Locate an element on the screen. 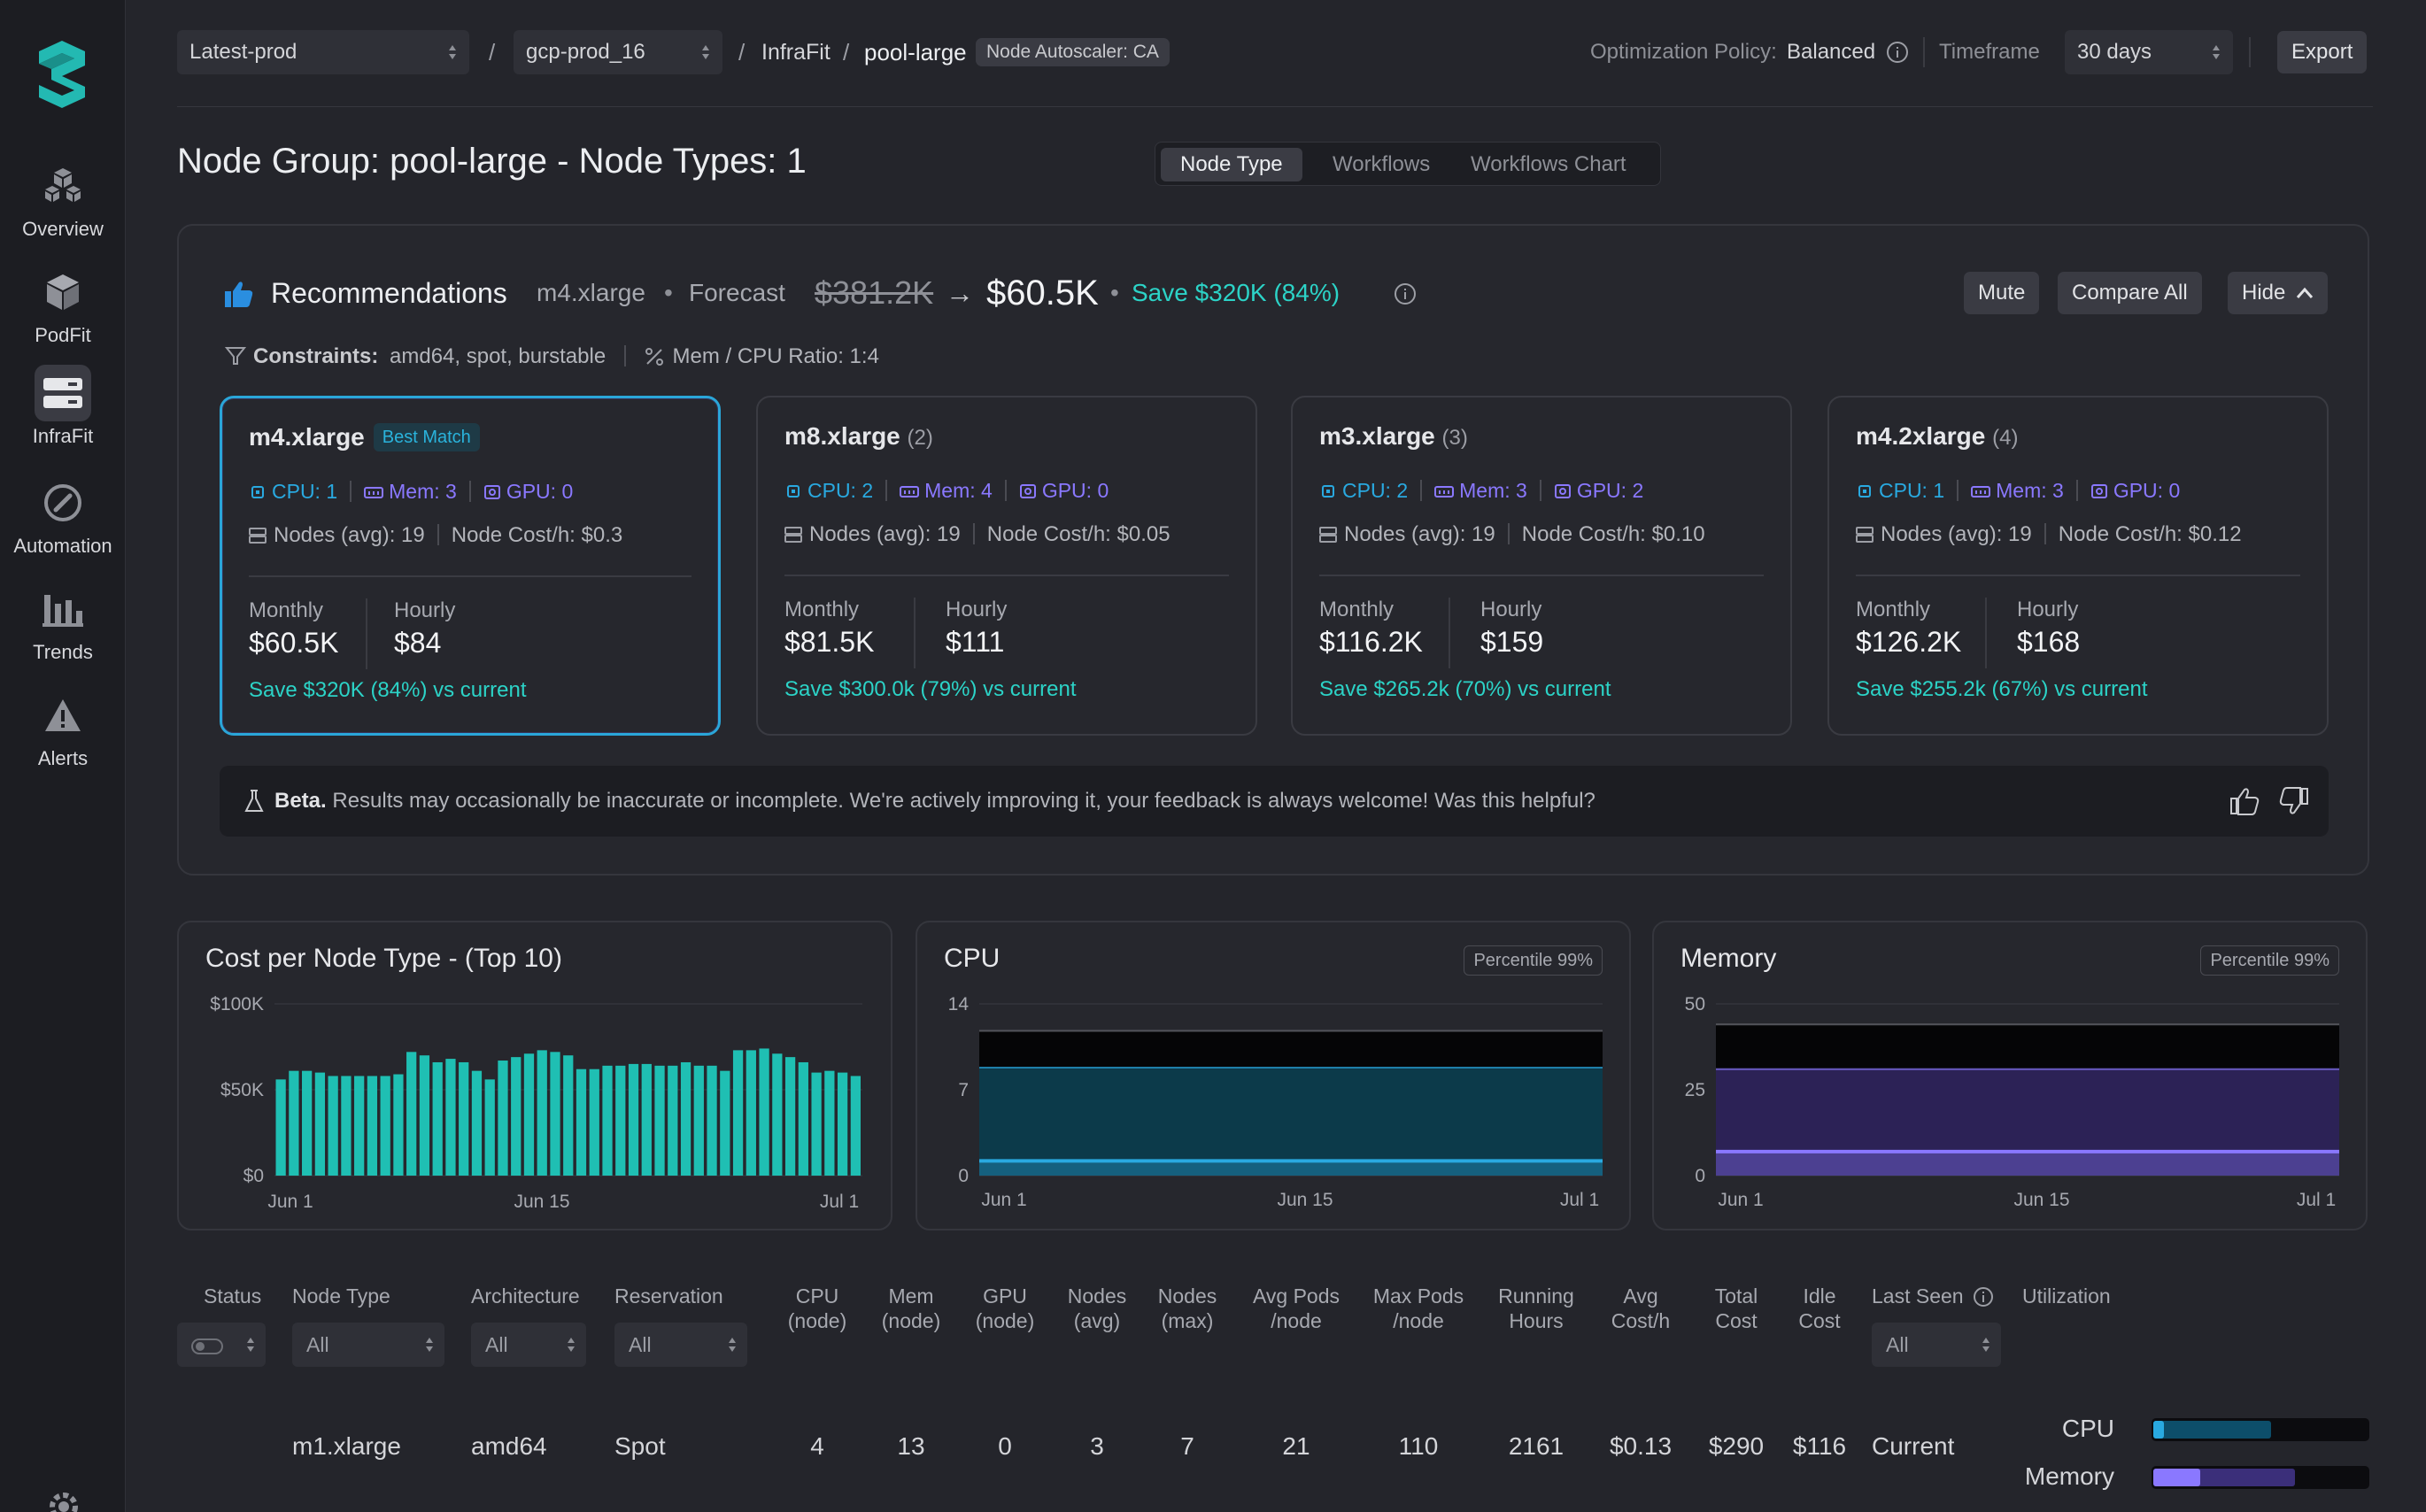  filter-value: All is located at coordinates (1897, 1344).